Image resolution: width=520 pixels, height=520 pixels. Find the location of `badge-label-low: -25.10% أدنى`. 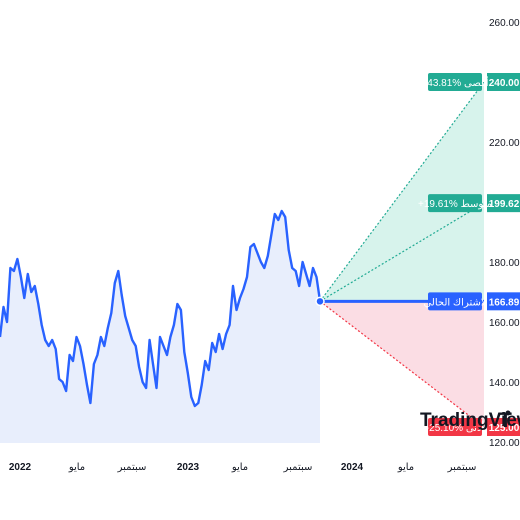

badge-label-low: -25.10% أدنى is located at coordinates (455, 427).